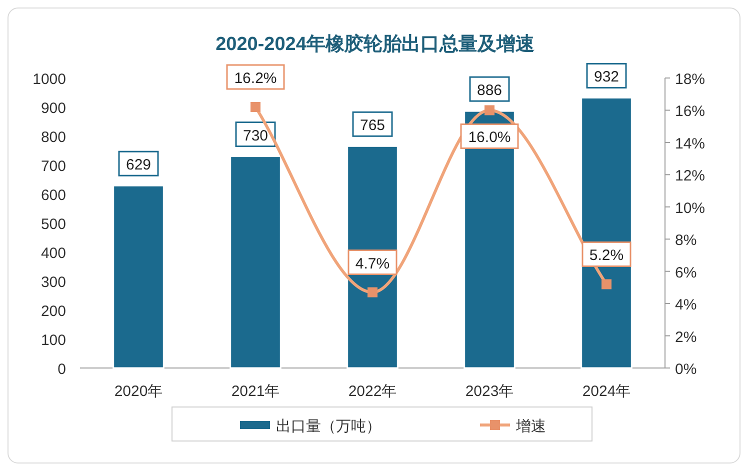 Image resolution: width=750 pixels, height=471 pixels. I want to click on y2-tick-label: 18%, so click(690, 79).